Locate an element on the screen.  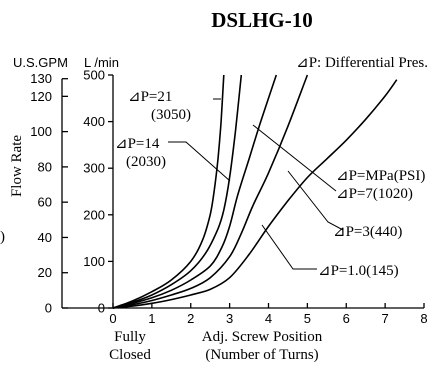
x-zero-label-line1: Fully is located at coordinates (130, 337).